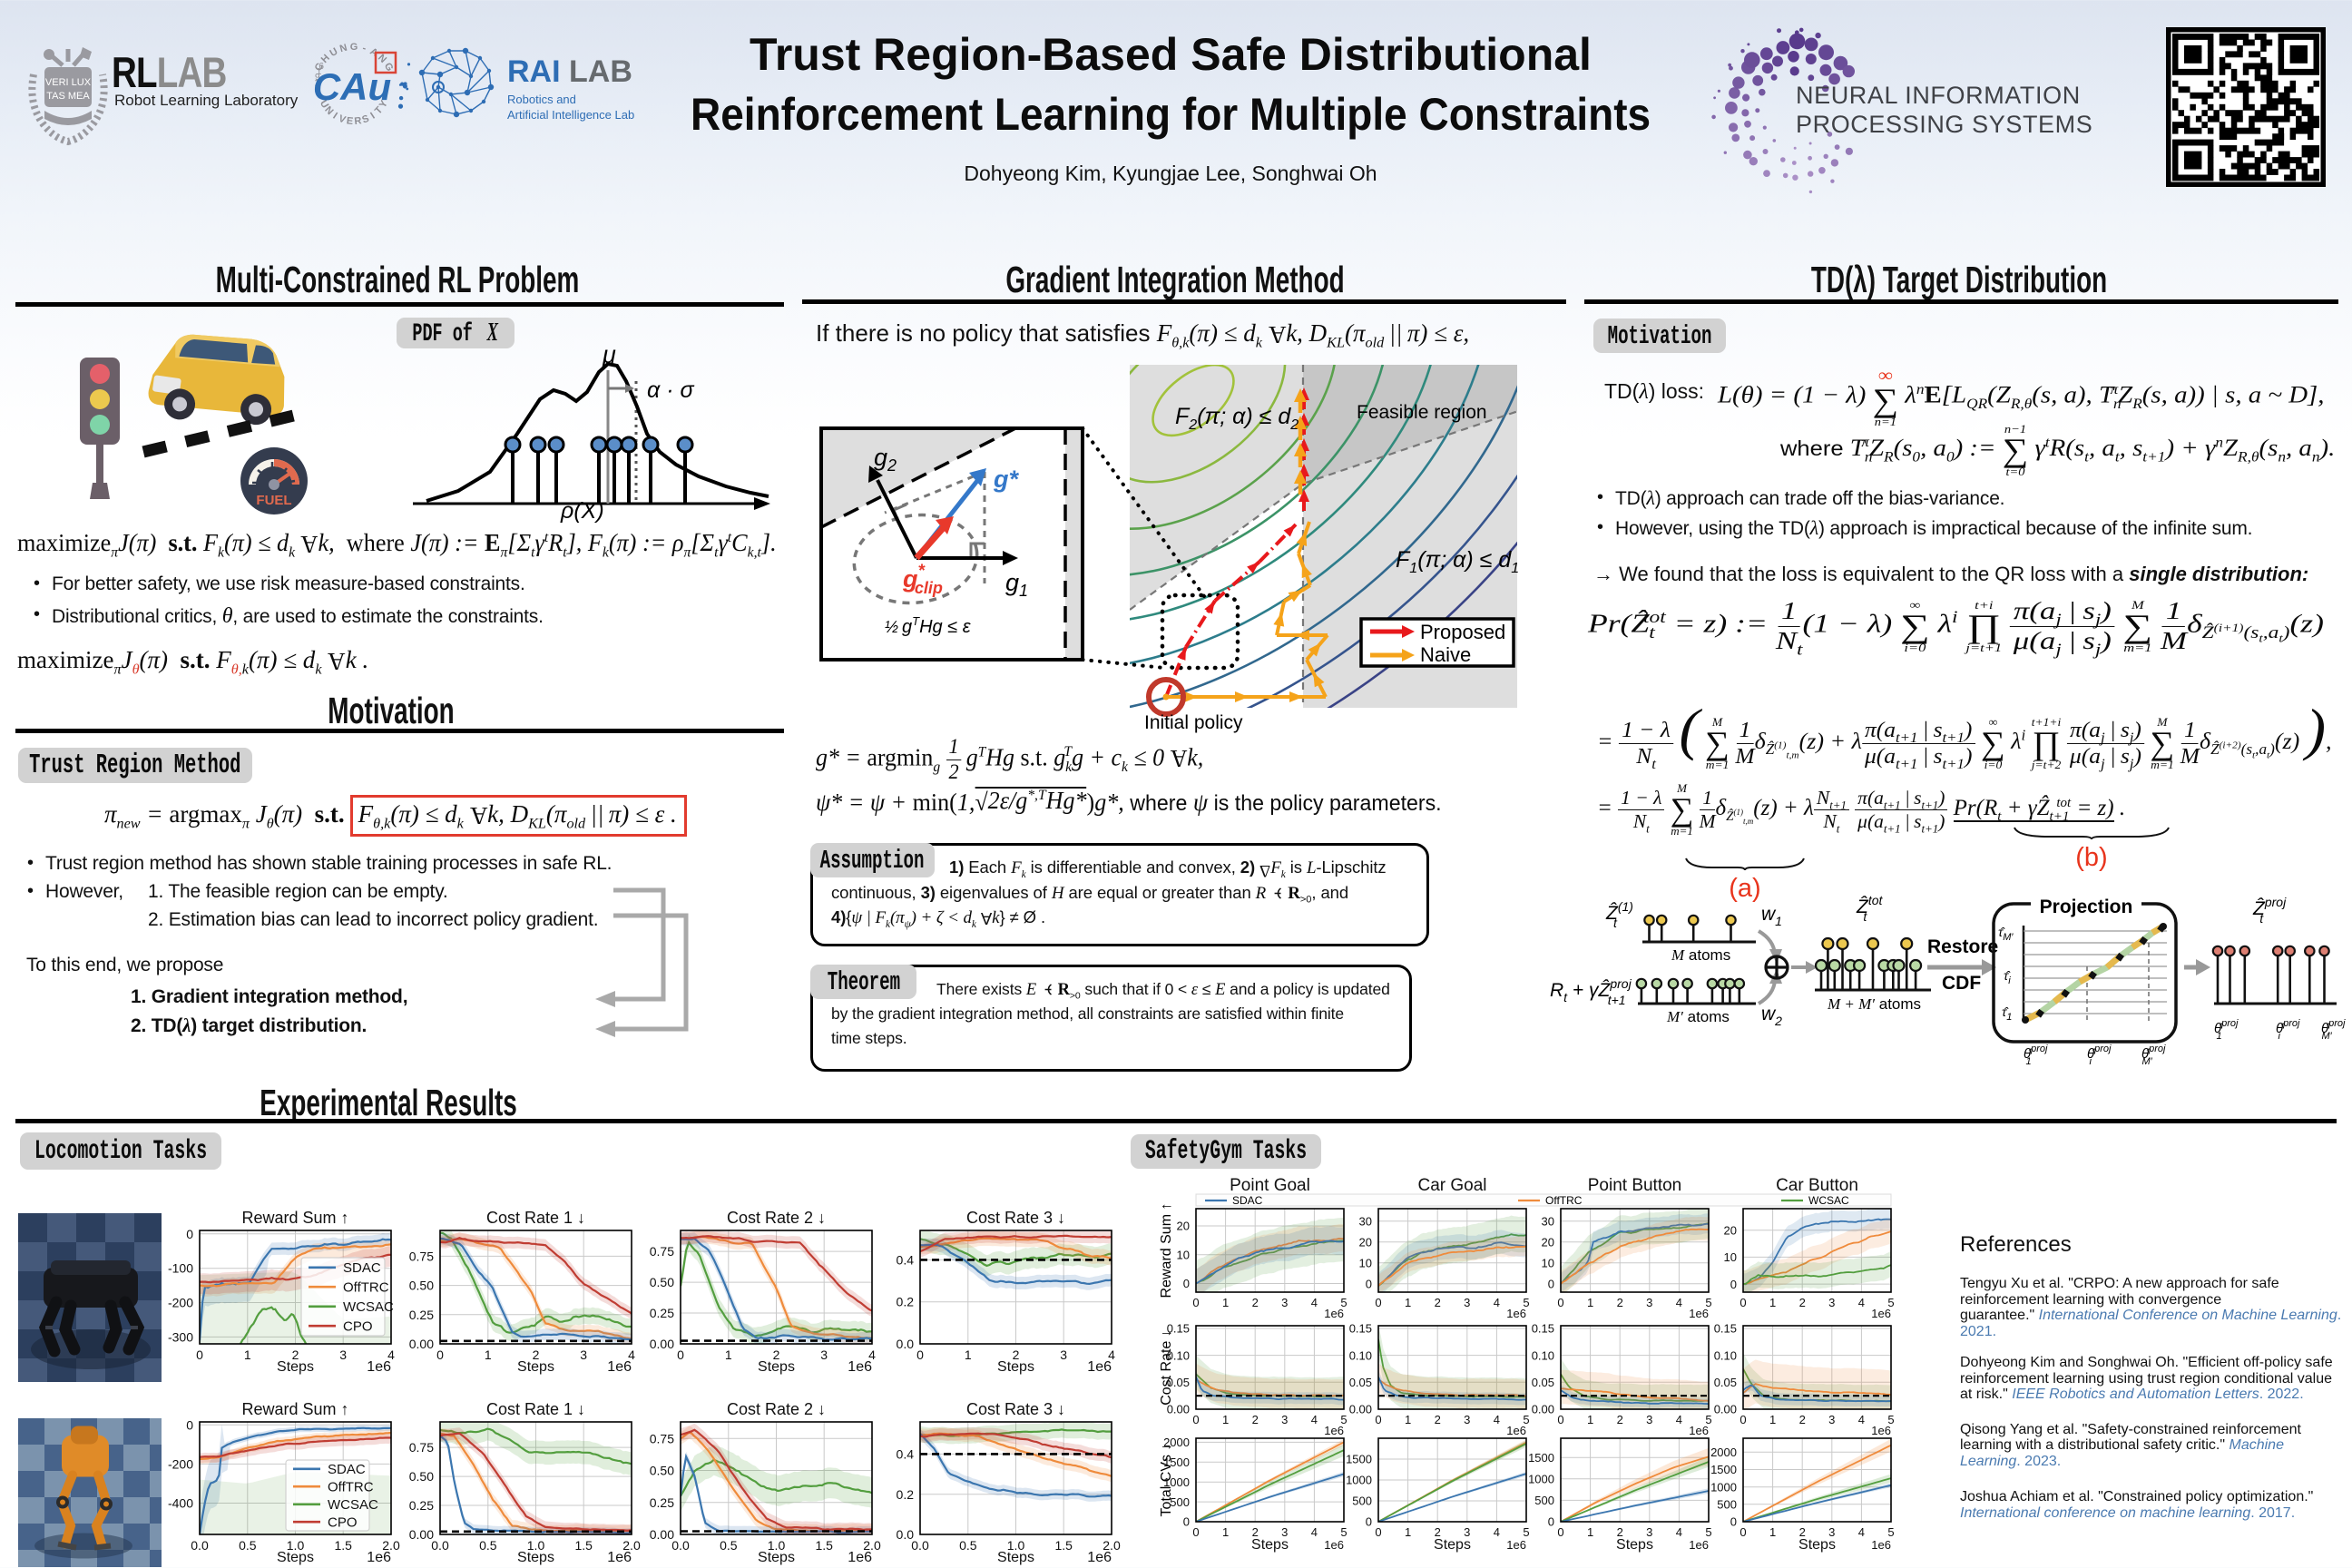 The height and width of the screenshot is (1568, 2352). I want to click on svg-text: Cost Rate 3 ↓, so click(1015, 1409).